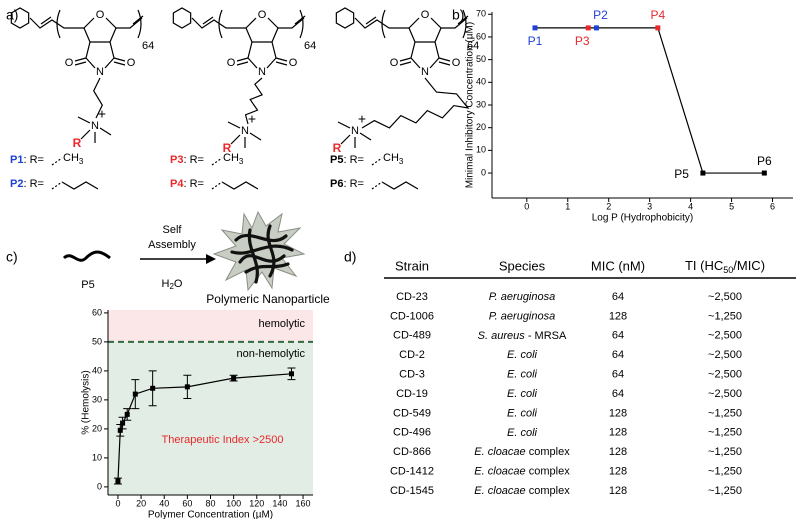 The image size is (800, 519). I want to click on species: S. aureus - MRSA, so click(522, 336).